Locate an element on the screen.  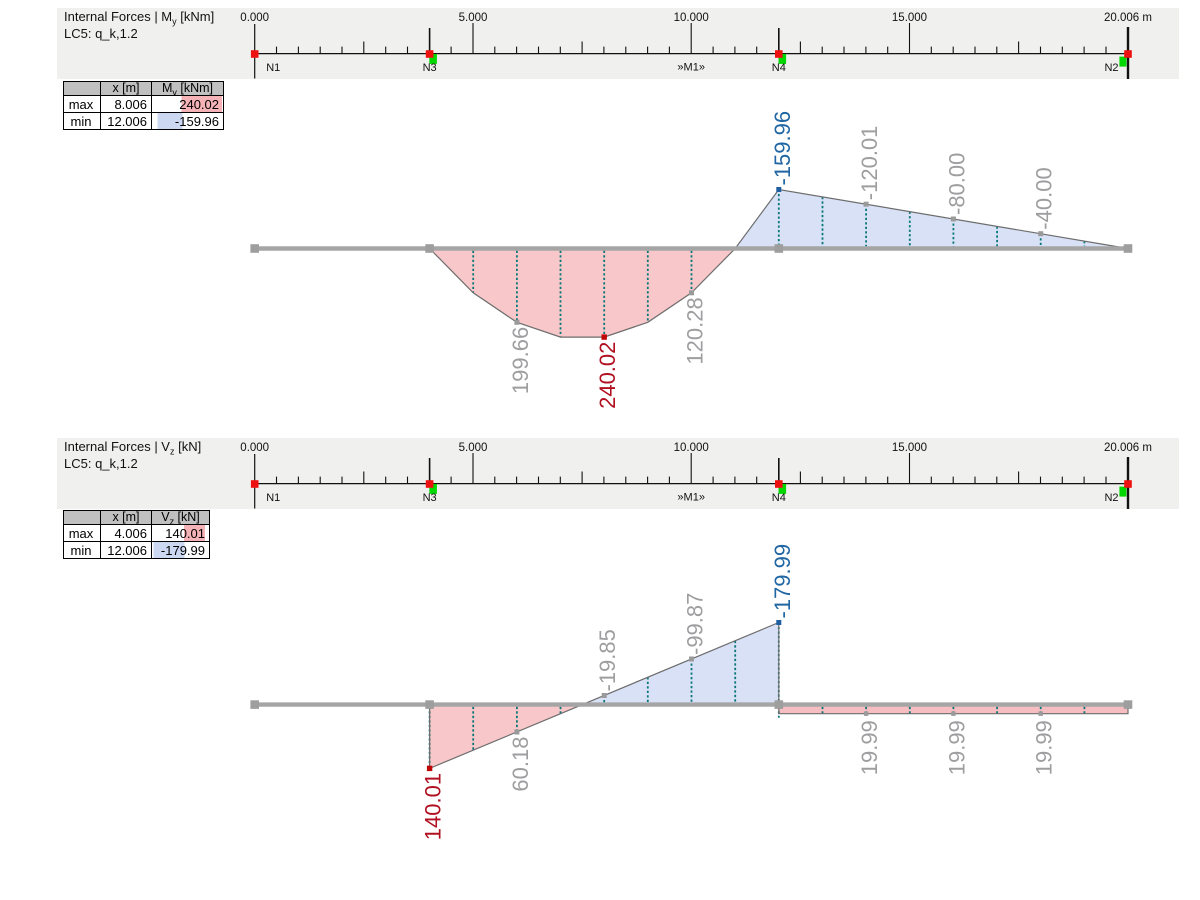
svg-text: 240.02 is located at coordinates (607, 375).